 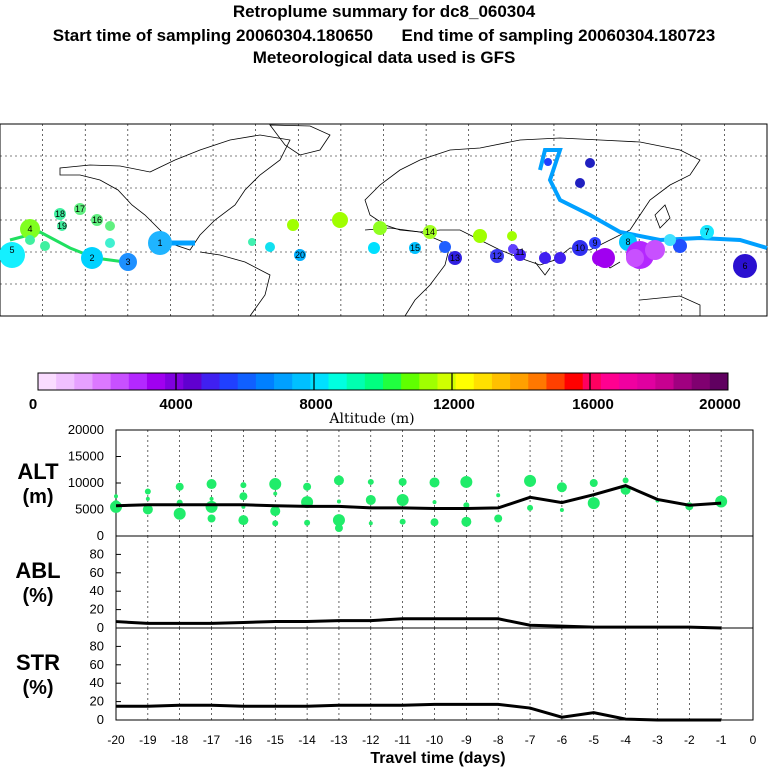 What do you see at coordinates (419, 712) in the screenshot?
I see `series-line` at bounding box center [419, 712].